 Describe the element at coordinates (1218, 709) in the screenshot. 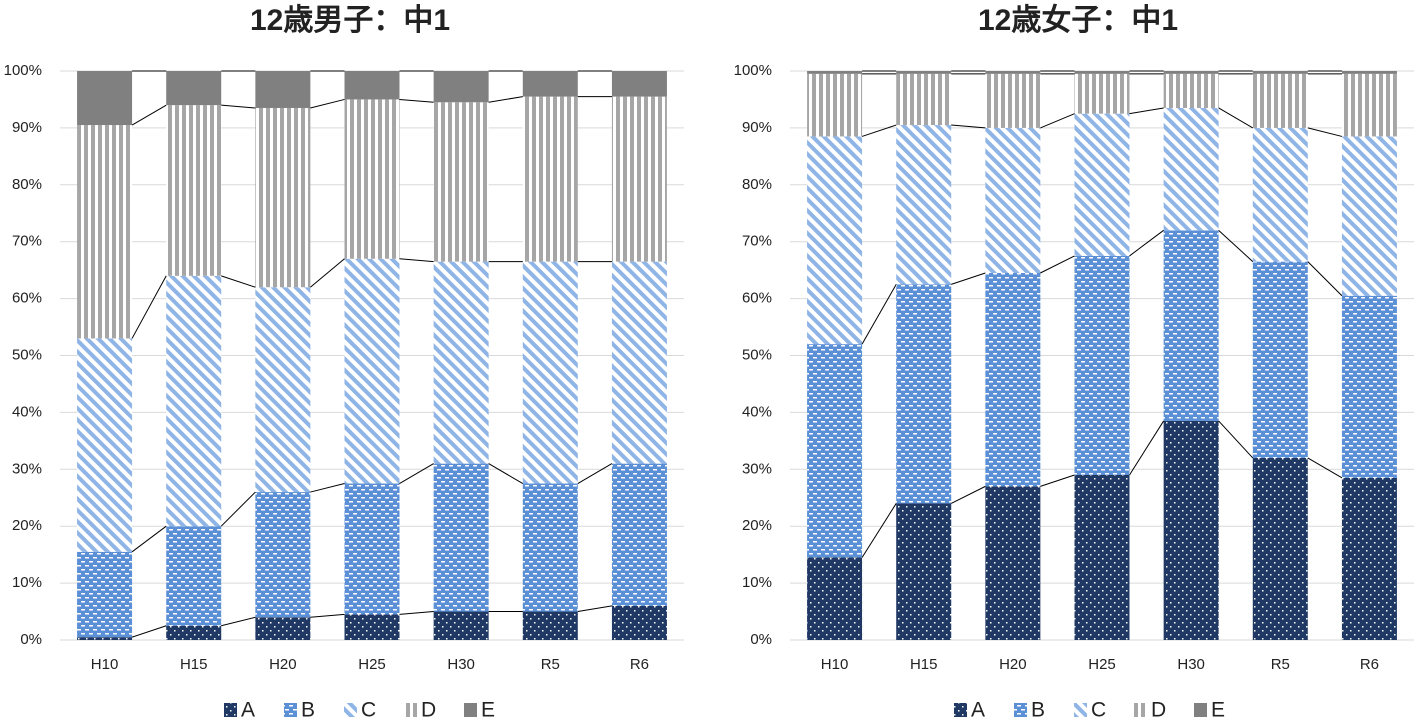

I see `legend-label: E` at that location.